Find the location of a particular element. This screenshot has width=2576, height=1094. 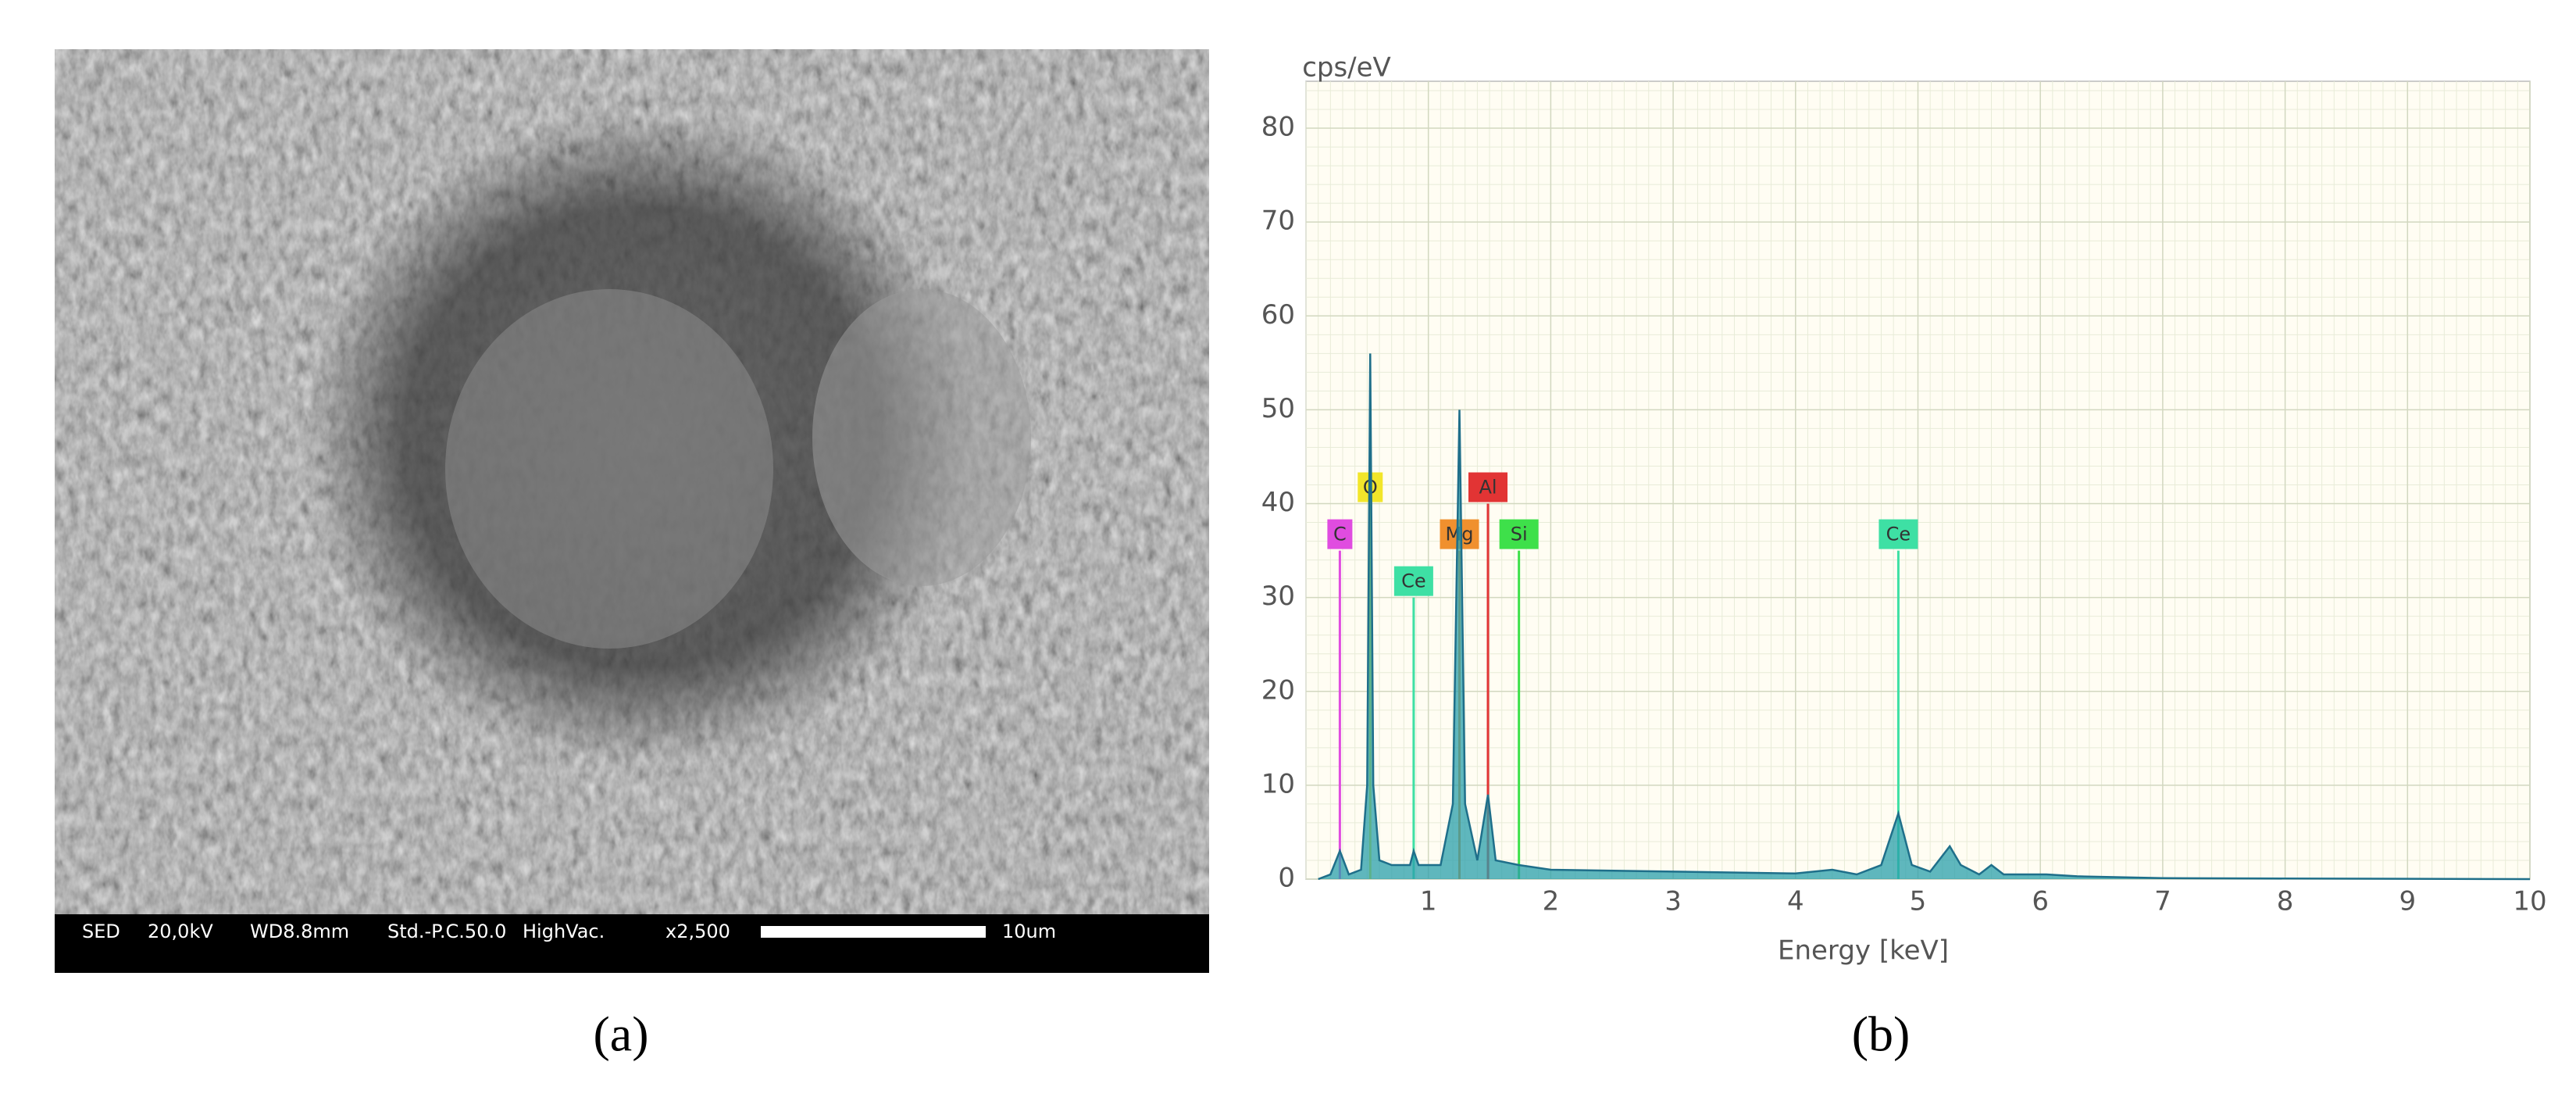

y-tick-label: 0 is located at coordinates (1286, 879).